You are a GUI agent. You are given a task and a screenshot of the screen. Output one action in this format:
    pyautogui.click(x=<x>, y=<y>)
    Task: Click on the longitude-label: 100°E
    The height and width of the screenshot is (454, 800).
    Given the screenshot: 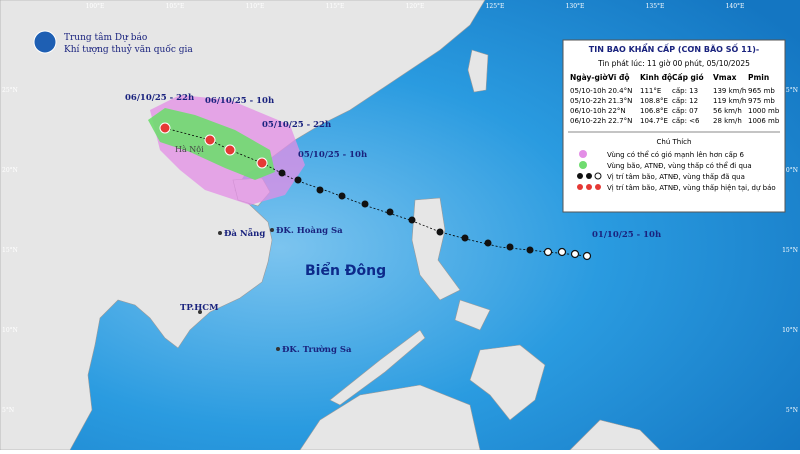 What is the action you would take?
    pyautogui.click(x=95, y=6)
    